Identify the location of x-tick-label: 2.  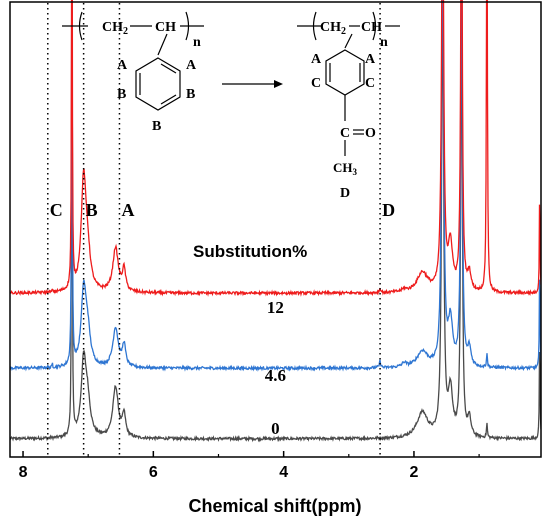
(413, 472).